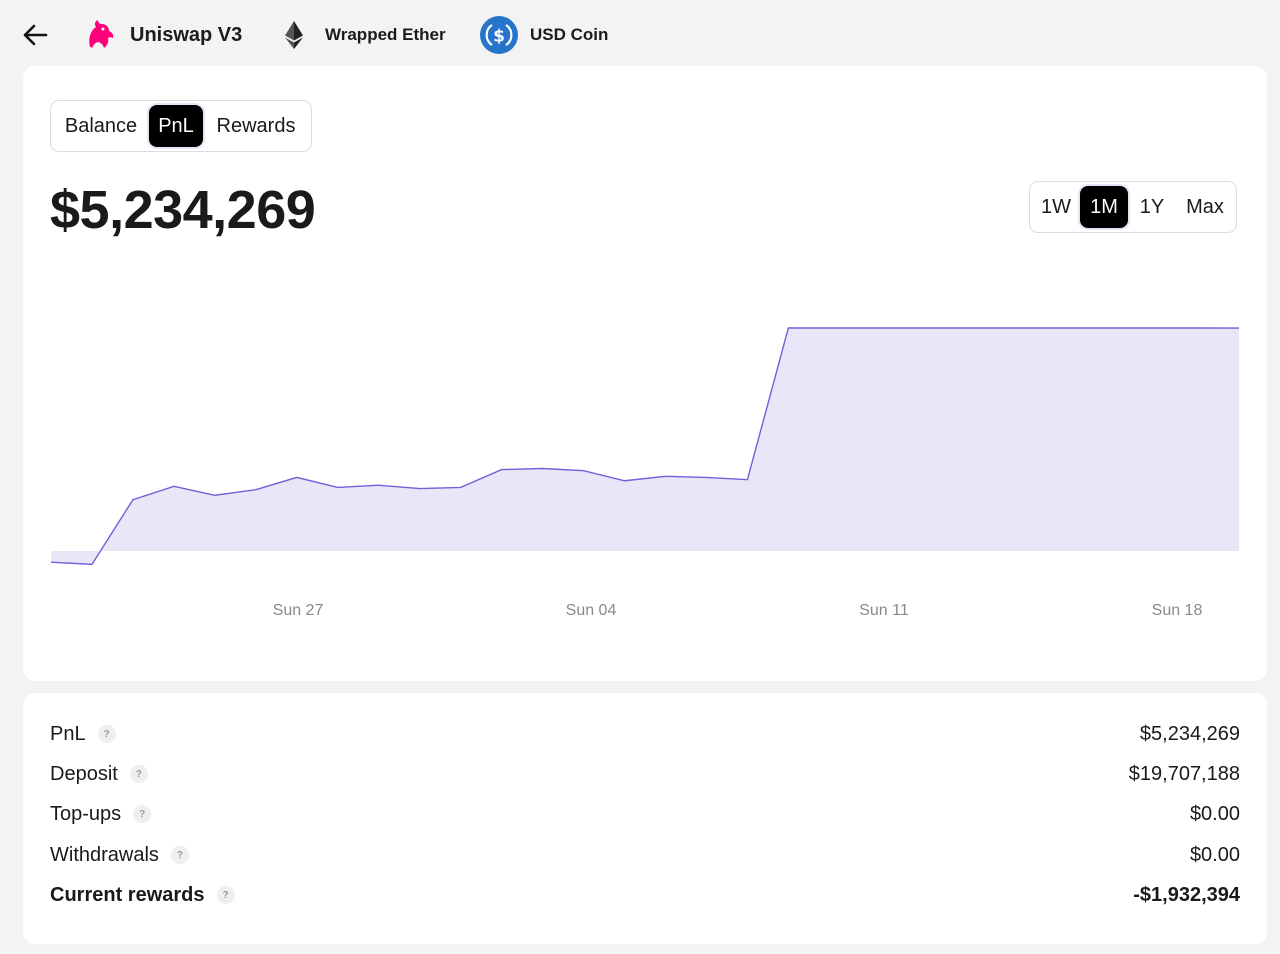 Image resolution: width=1280 pixels, height=954 pixels. I want to click on token-label: Uniswap V3, so click(186, 34).